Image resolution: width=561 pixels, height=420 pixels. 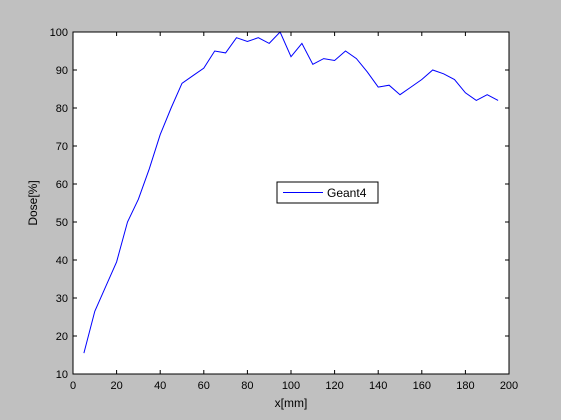 I want to click on y-tick-label: 50, so click(x=62, y=223).